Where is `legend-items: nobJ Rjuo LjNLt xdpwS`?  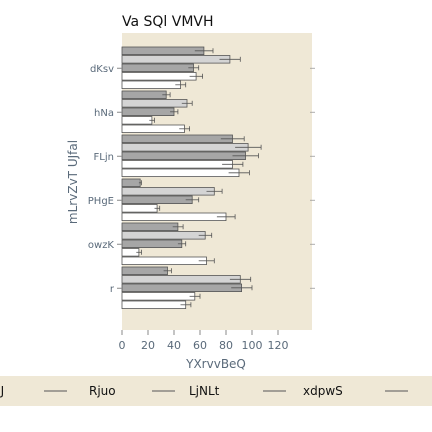
legend-items: nobJ Rjuo LjNLt xdpwS is located at coordinates (204, 391).